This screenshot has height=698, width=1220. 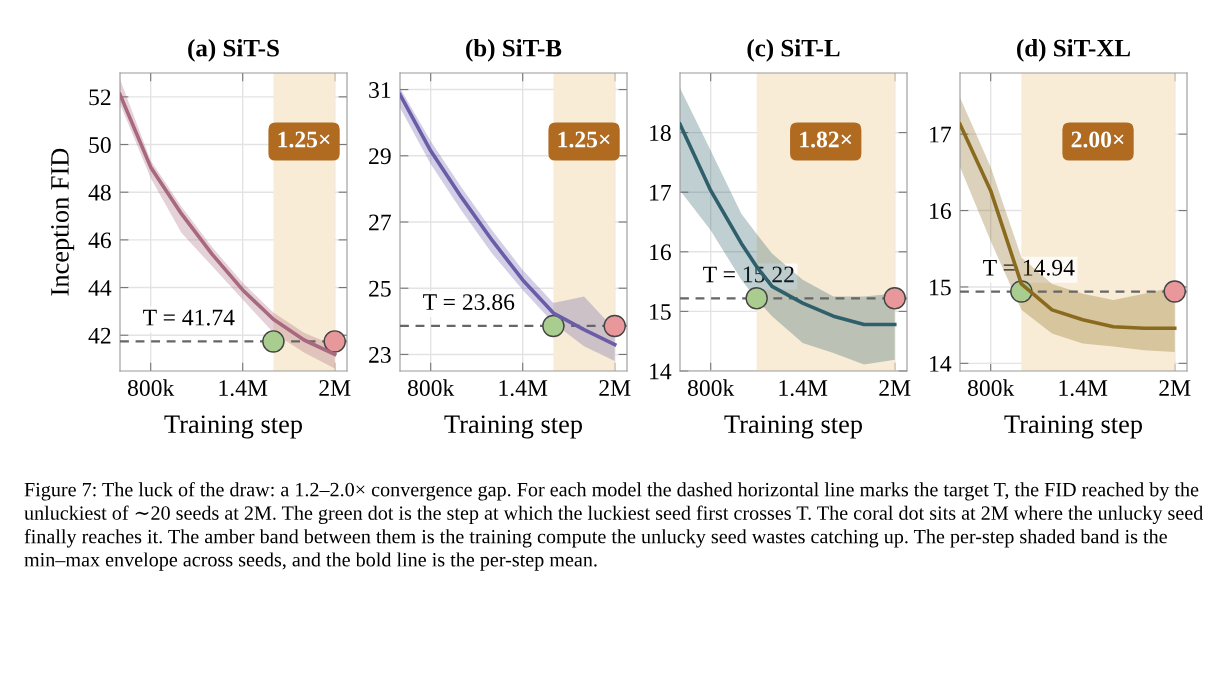 What do you see at coordinates (1073, 50) in the screenshot?
I see `chart-title: (d) SiT-XL` at bounding box center [1073, 50].